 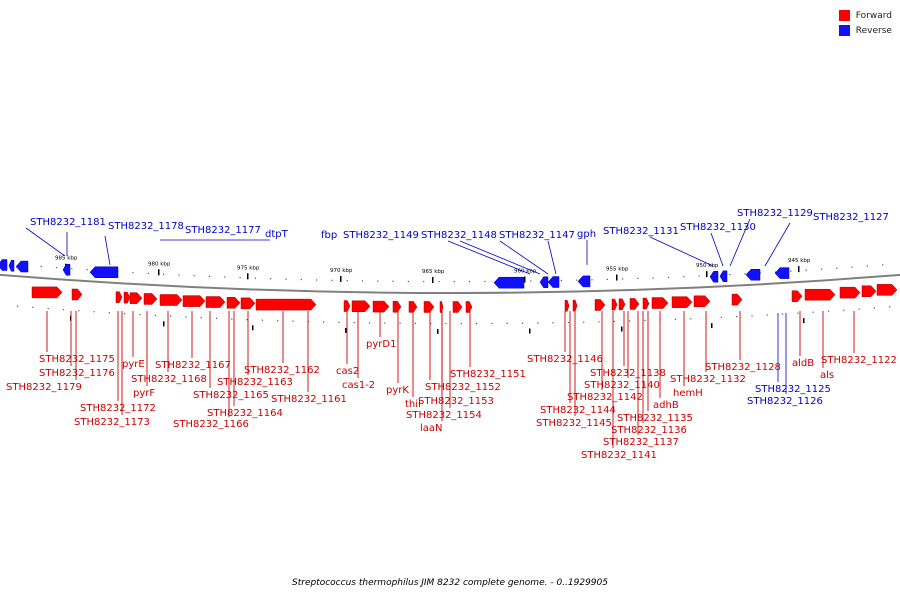 I want to click on gene-label-sth8232-1172: STH8232_1172, so click(x=118, y=408).